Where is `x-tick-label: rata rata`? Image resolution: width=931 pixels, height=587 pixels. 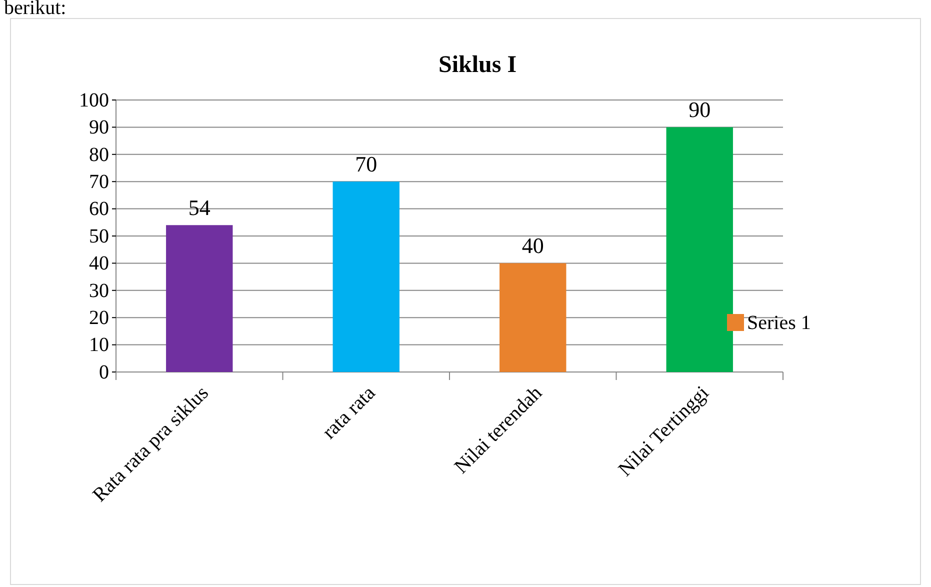 x-tick-label: rata rata is located at coordinates (349, 413).